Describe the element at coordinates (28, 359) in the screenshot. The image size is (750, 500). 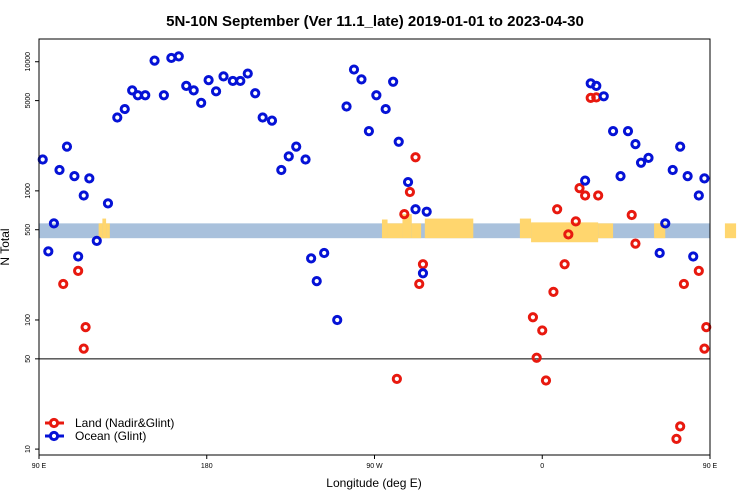
I see `y-tick-label: 50` at that location.